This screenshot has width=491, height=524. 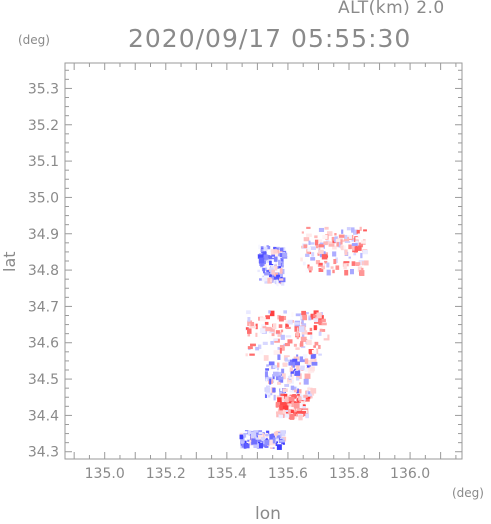 What do you see at coordinates (268, 514) in the screenshot?
I see `x-axis-label: lon` at bounding box center [268, 514].